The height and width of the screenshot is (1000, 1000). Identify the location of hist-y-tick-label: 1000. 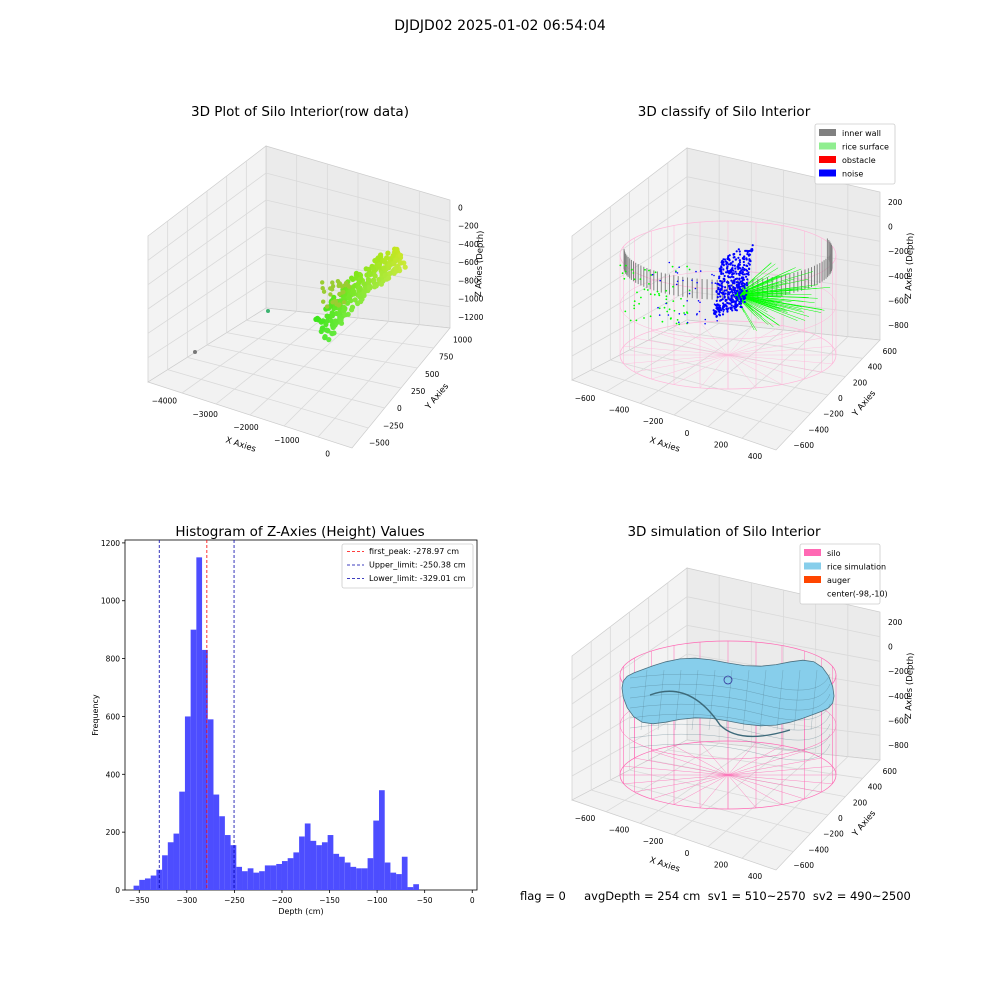
(110, 601).